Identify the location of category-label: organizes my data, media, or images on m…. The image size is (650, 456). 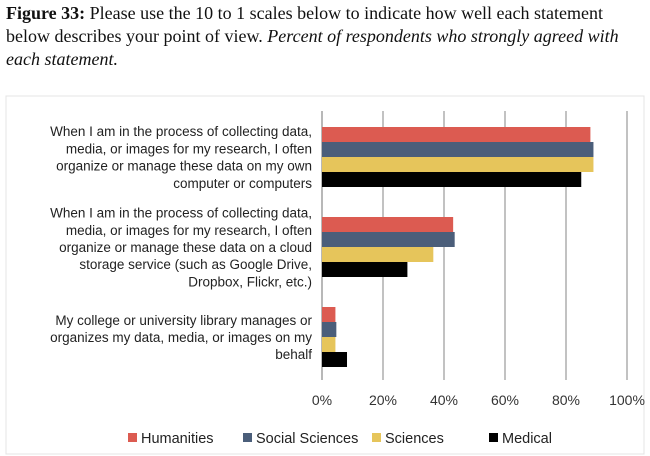
(181, 337).